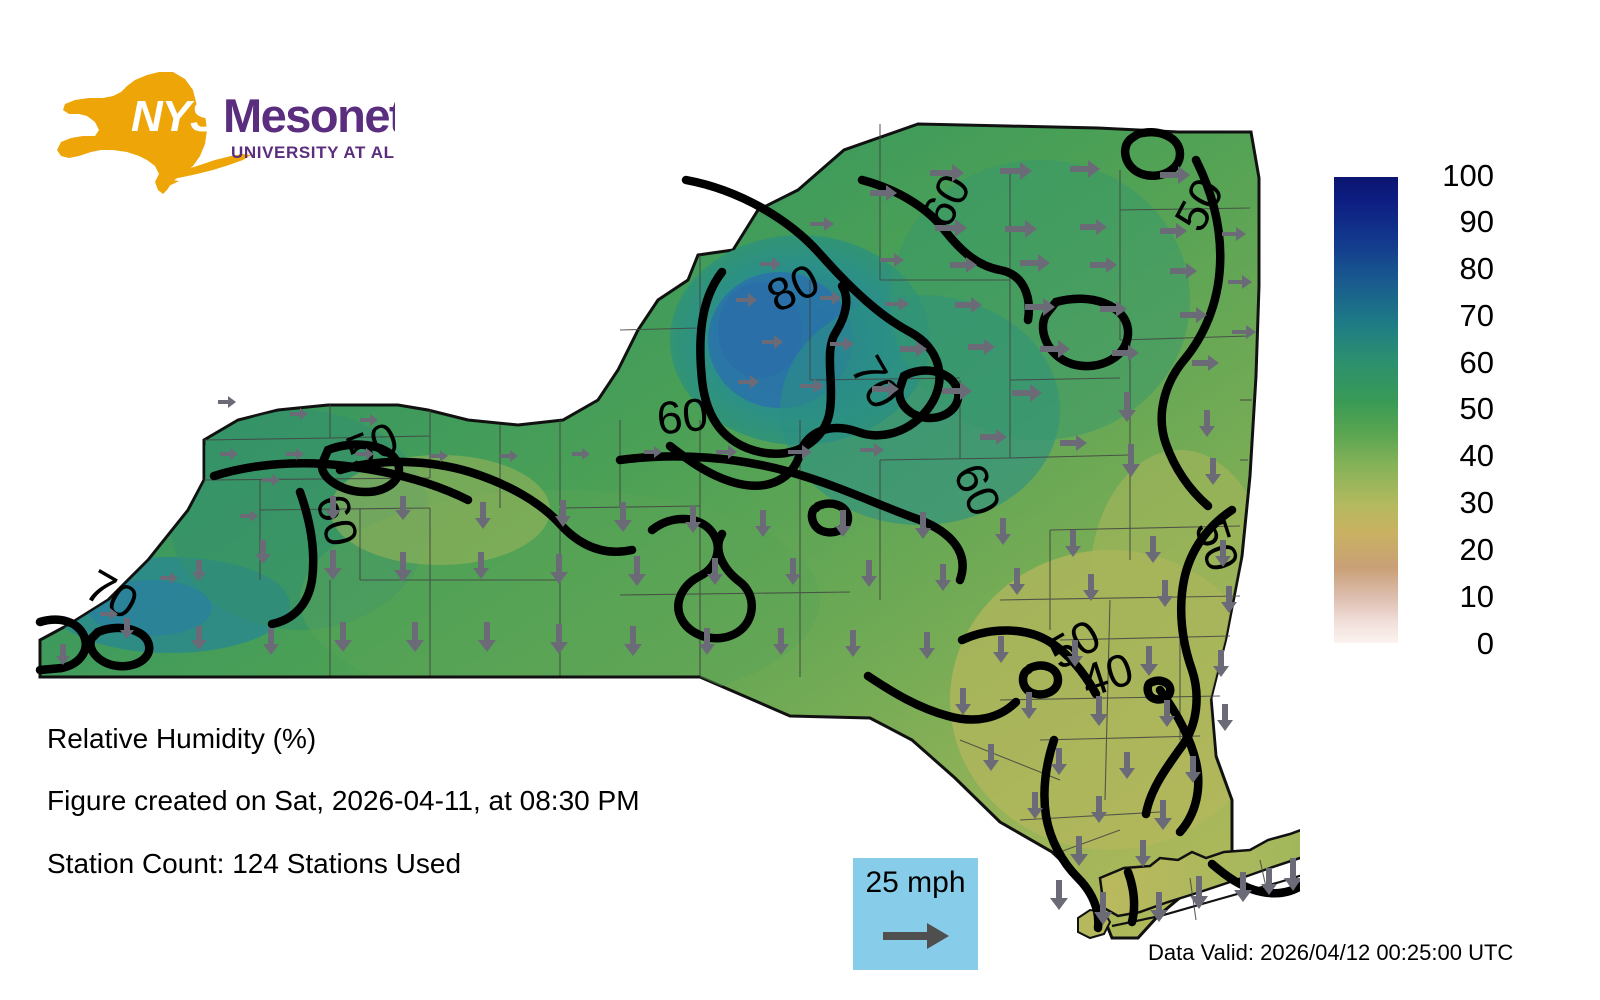 The height and width of the screenshot is (1000, 1600). I want to click on contour-70-ring, so click(929, 394).